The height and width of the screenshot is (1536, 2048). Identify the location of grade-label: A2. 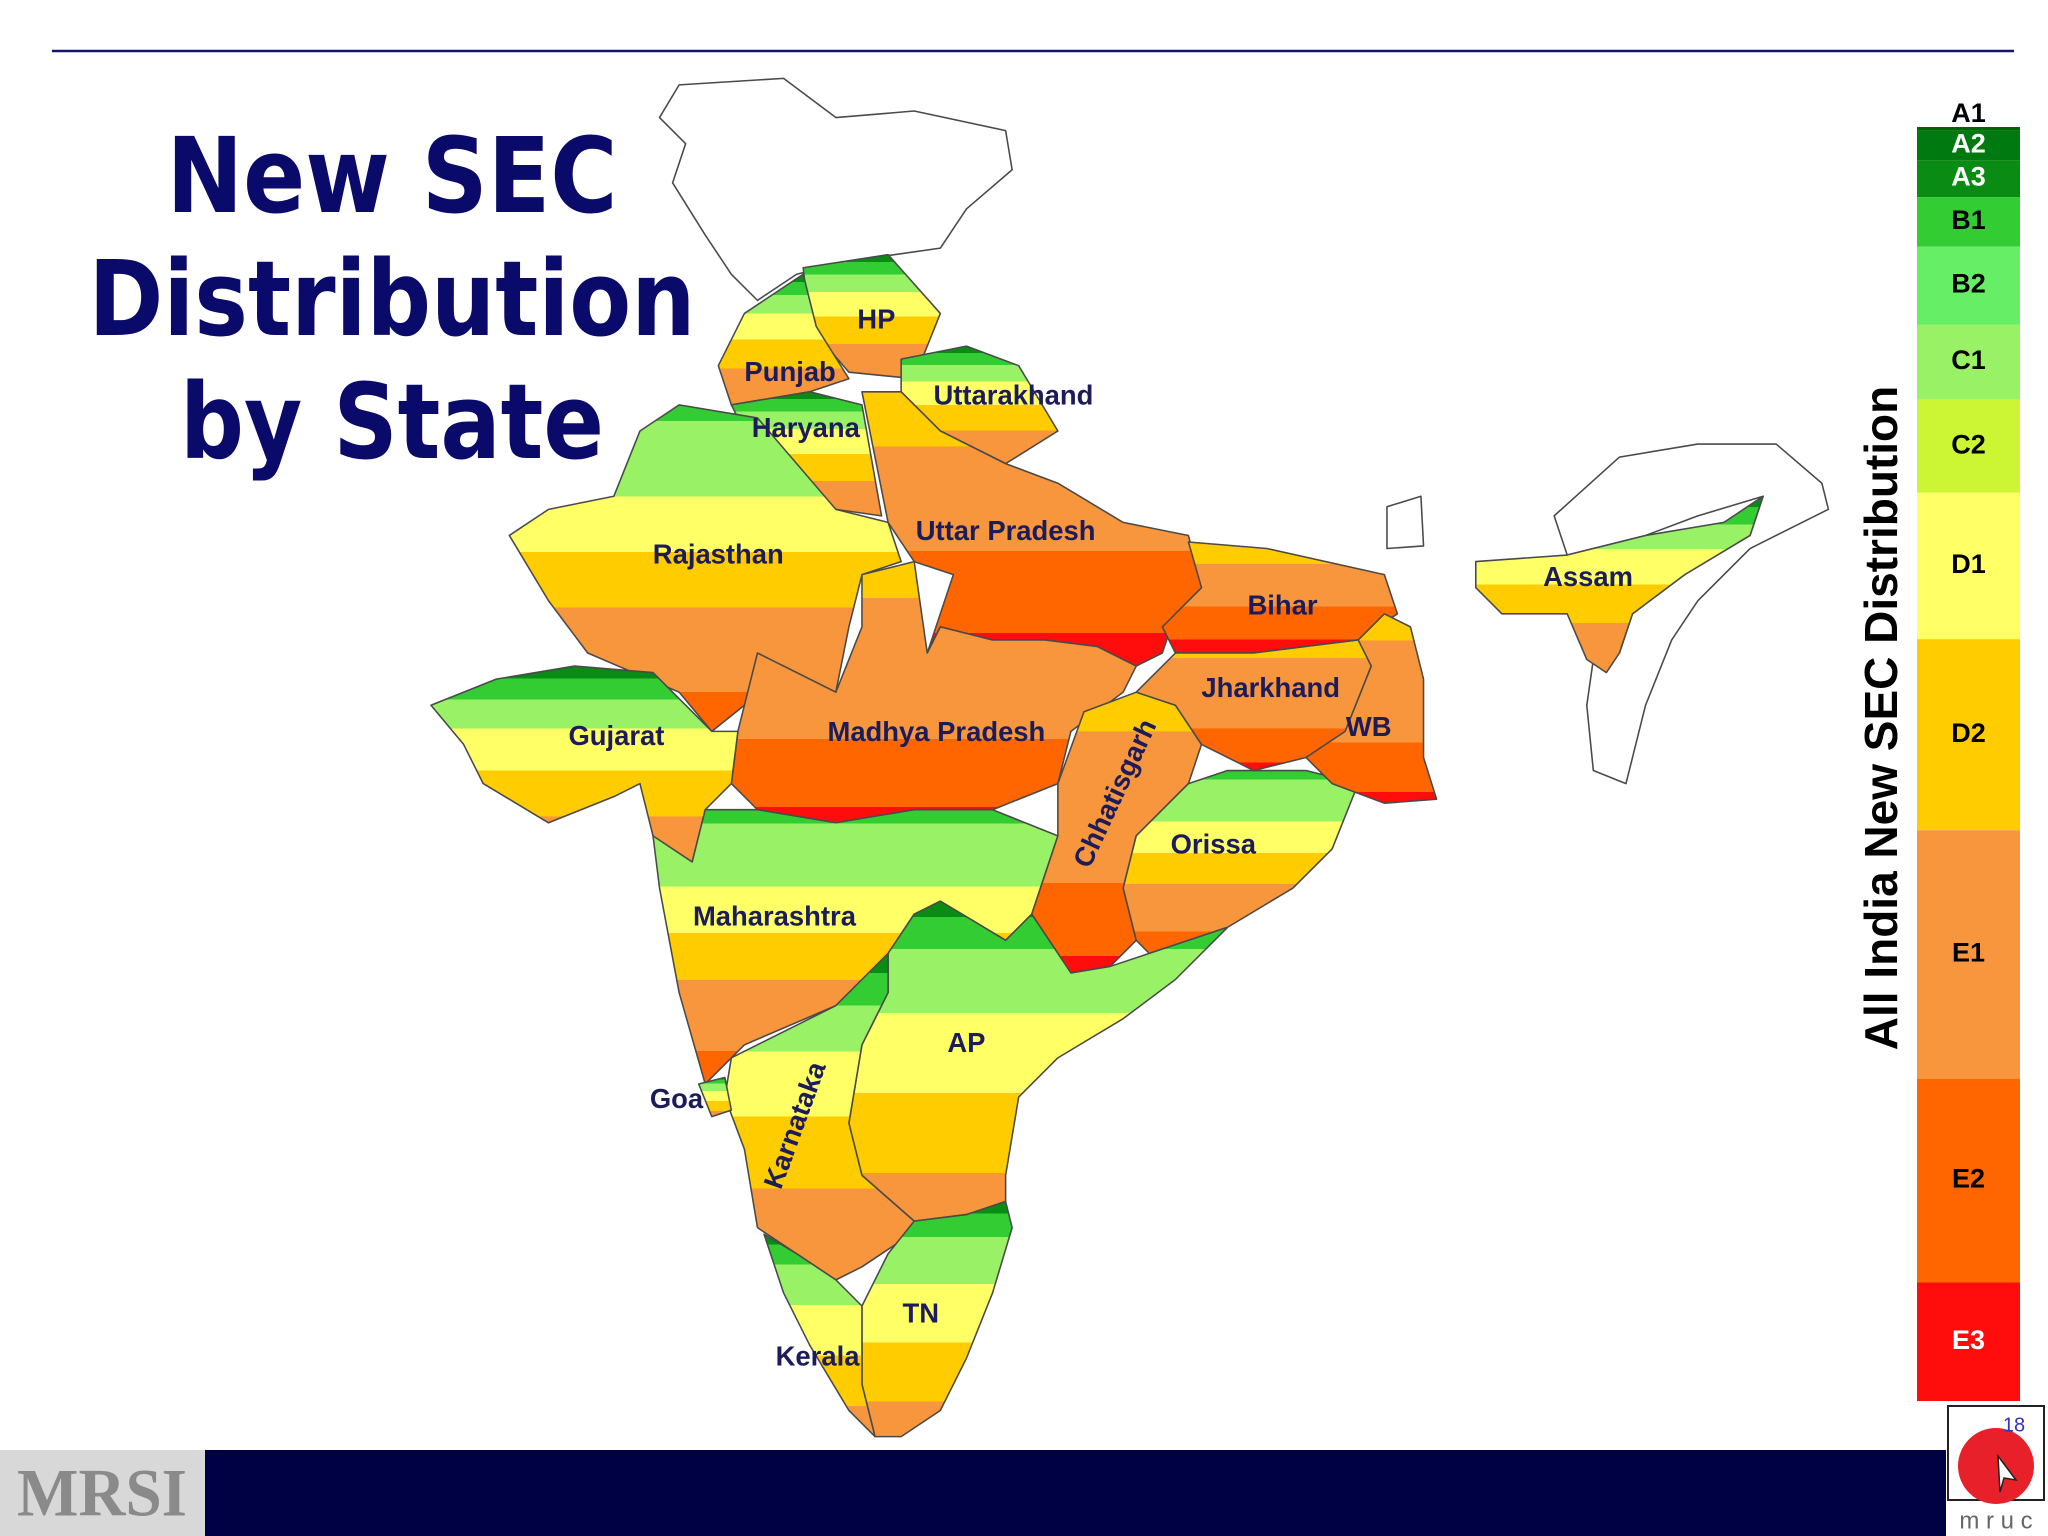
(1968, 144).